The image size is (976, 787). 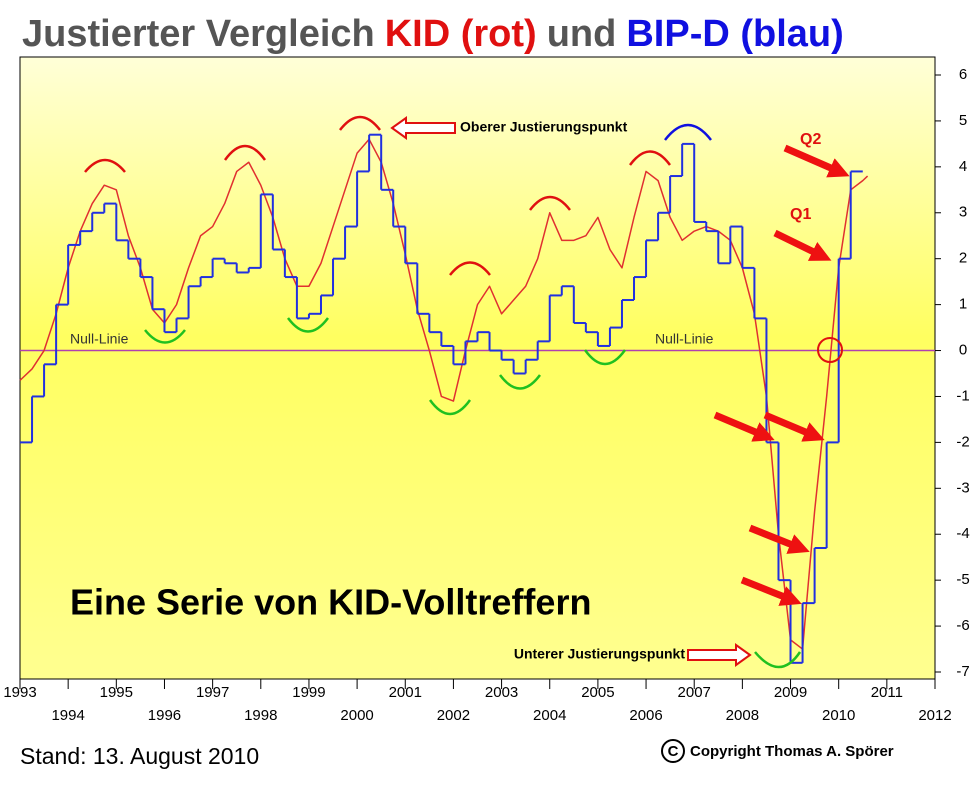 What do you see at coordinates (673, 751) in the screenshot?
I see `copyright-symbol: C` at bounding box center [673, 751].